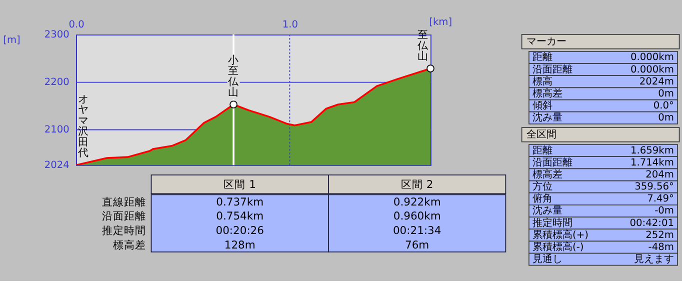 The image size is (682, 294). Describe the element at coordinates (664, 211) in the screenshot. I see `text: -0m` at that location.